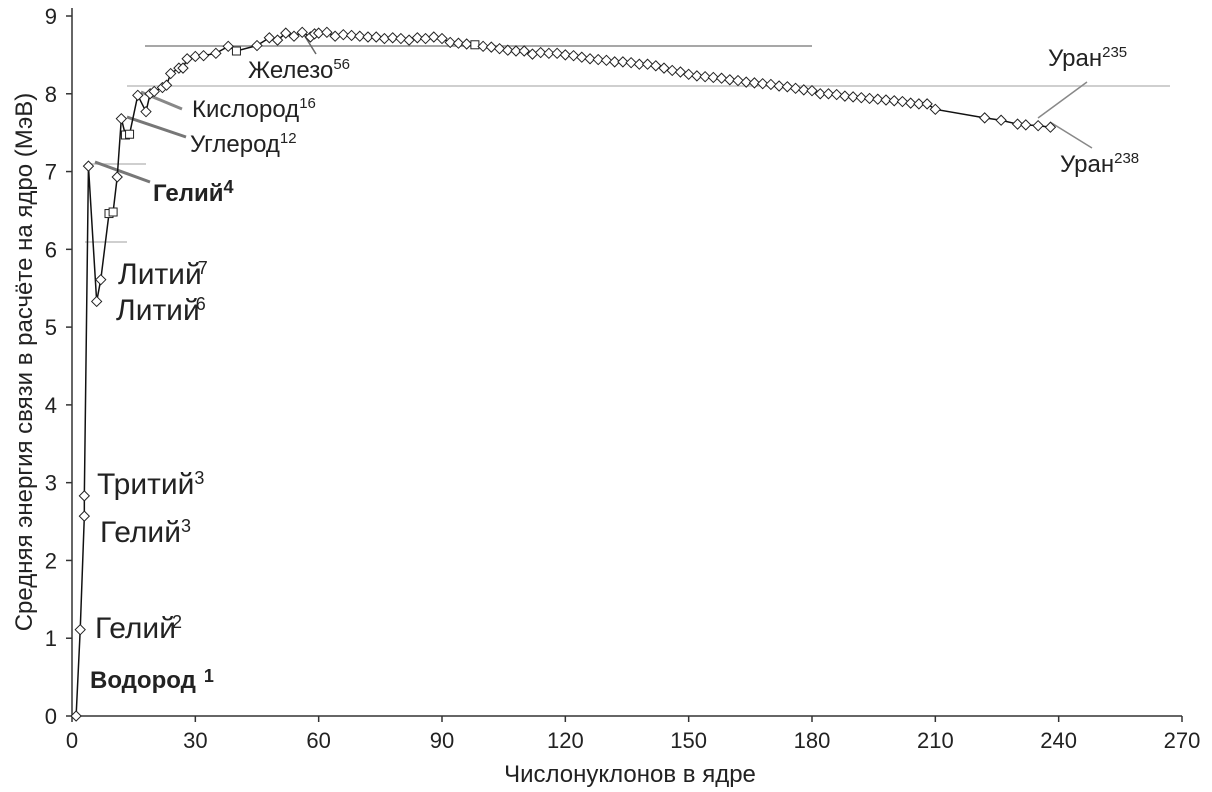 The image size is (1212, 792). Describe the element at coordinates (51, 638) in the screenshot. I see `y-tick-label: 1` at that location.